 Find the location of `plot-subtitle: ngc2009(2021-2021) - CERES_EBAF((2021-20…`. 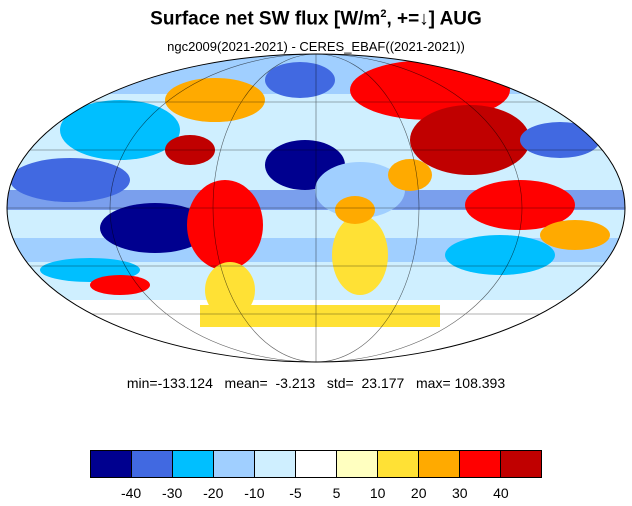

plot-subtitle: ngc2009(2021-2021) - CERES_EBAF((2021-20… is located at coordinates (316, 46).